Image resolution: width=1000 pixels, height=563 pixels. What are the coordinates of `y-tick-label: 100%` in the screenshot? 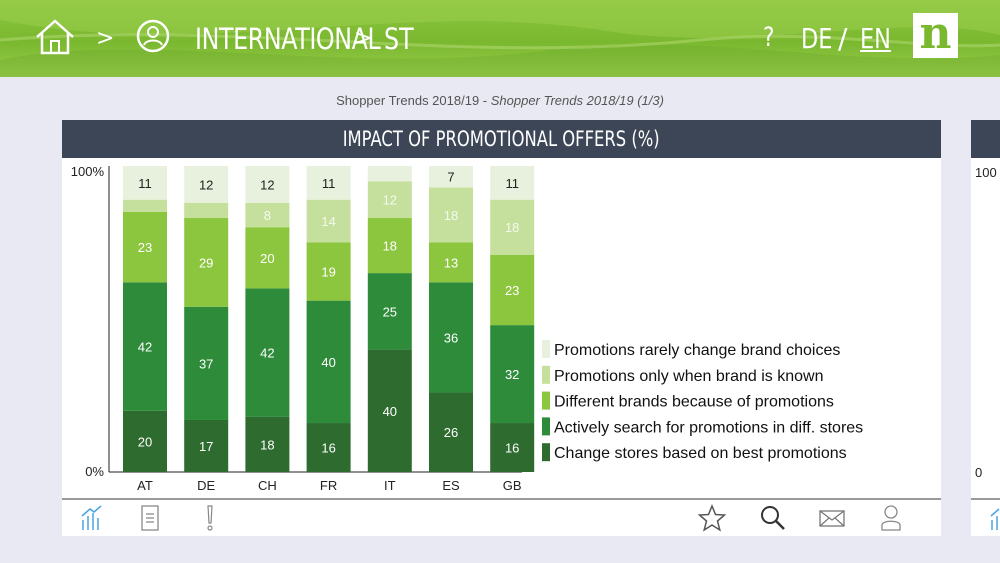 It's located at (88, 171).